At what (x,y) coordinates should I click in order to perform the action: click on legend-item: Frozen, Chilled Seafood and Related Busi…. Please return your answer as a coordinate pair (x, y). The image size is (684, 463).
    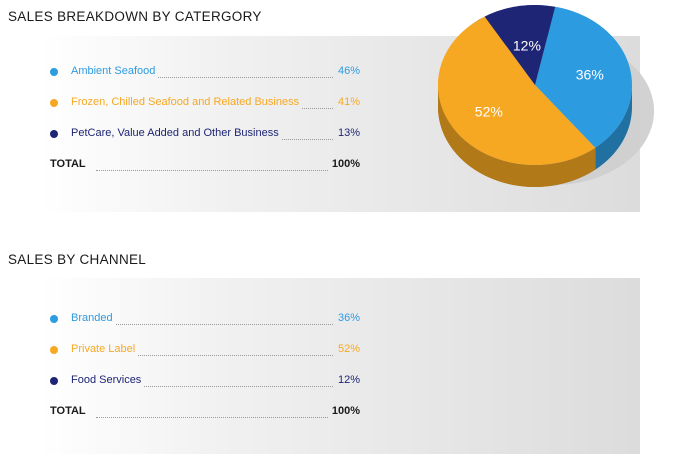
    Looking at the image, I should click on (205, 111).